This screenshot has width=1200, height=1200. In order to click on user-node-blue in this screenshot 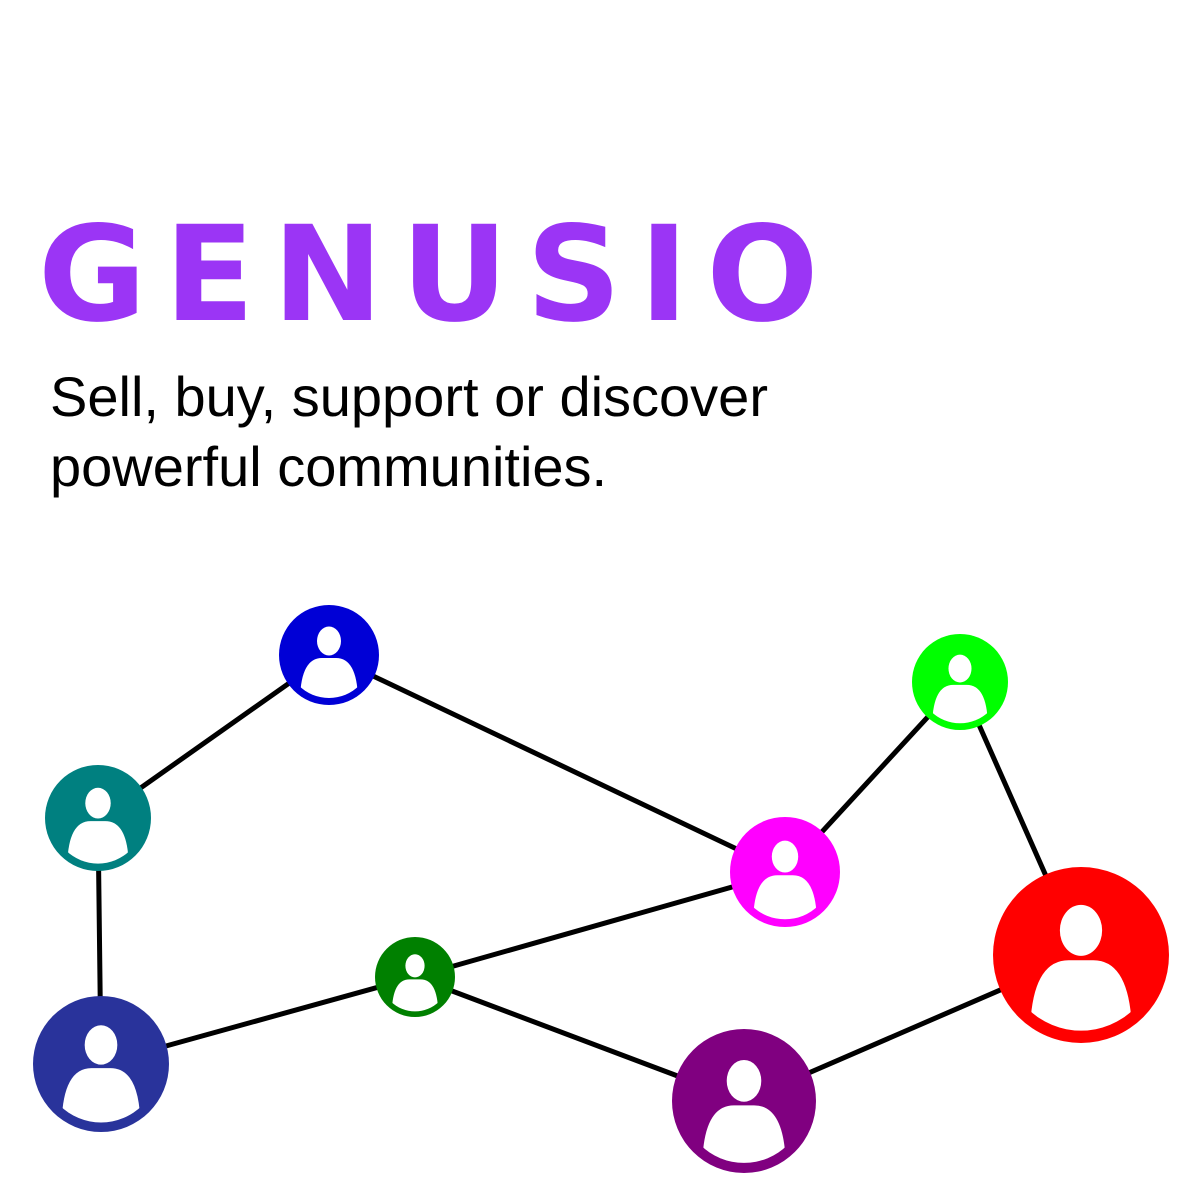, I will do `click(329, 655)`.